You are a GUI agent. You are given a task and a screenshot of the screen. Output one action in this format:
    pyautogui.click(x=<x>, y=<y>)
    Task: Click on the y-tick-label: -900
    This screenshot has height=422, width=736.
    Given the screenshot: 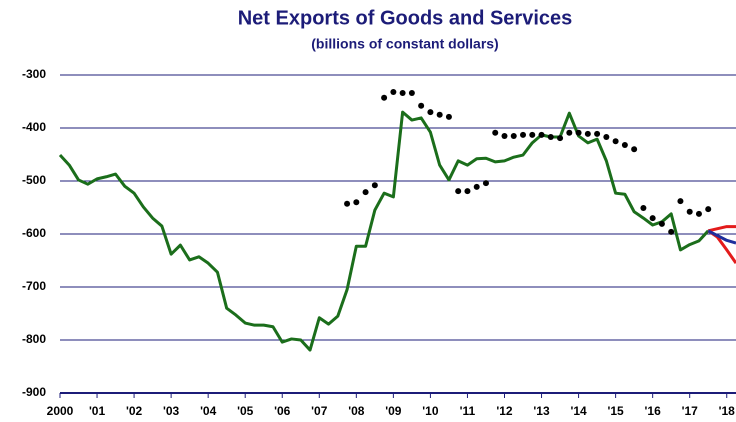 What is the action you would take?
    pyautogui.click(x=34, y=392)
    